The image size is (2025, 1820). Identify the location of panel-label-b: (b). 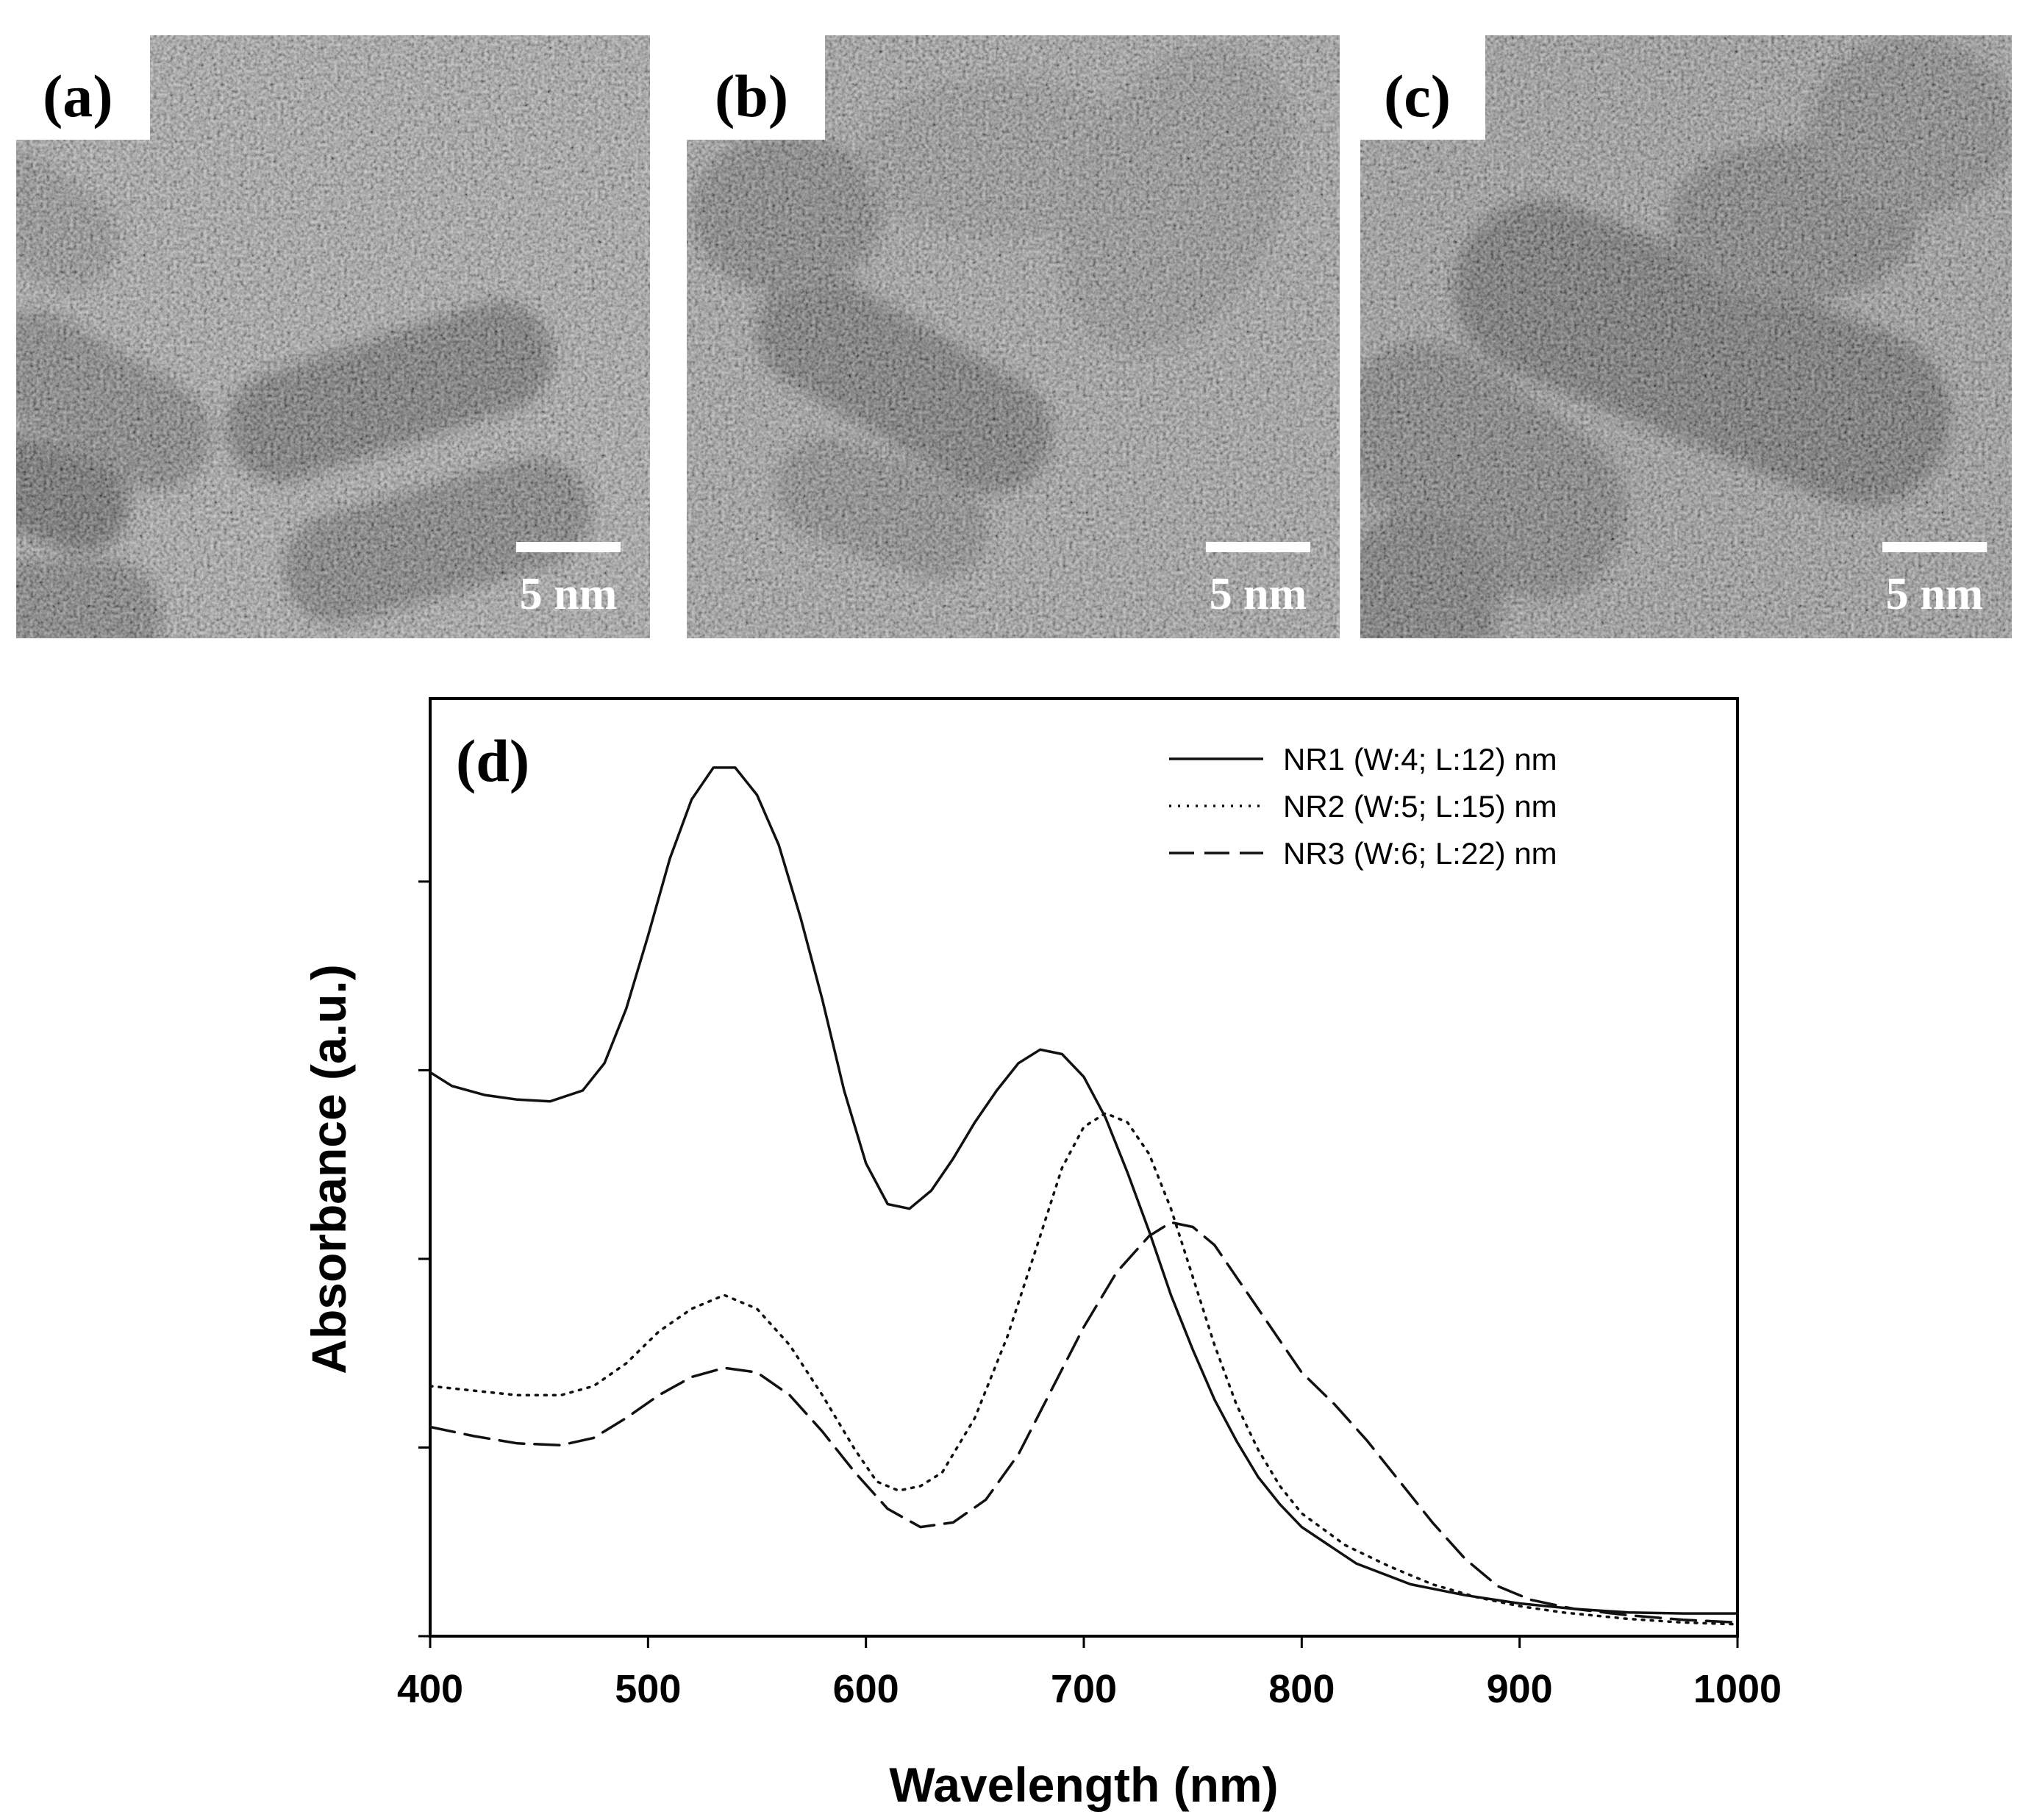
(752, 96).